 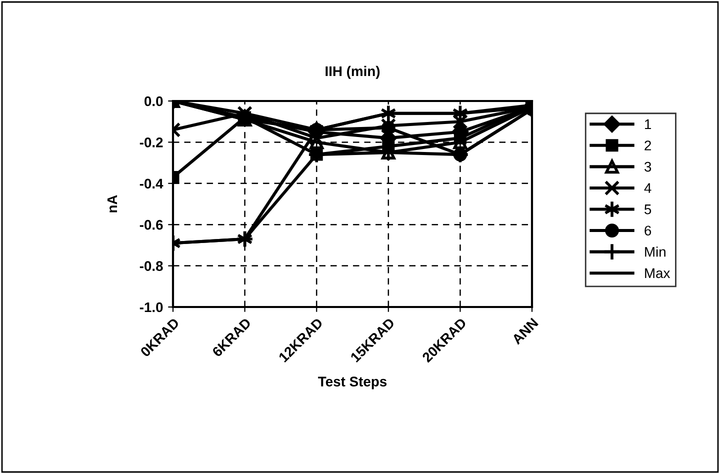 I want to click on y-tick-label: -0.8, so click(x=151, y=266).